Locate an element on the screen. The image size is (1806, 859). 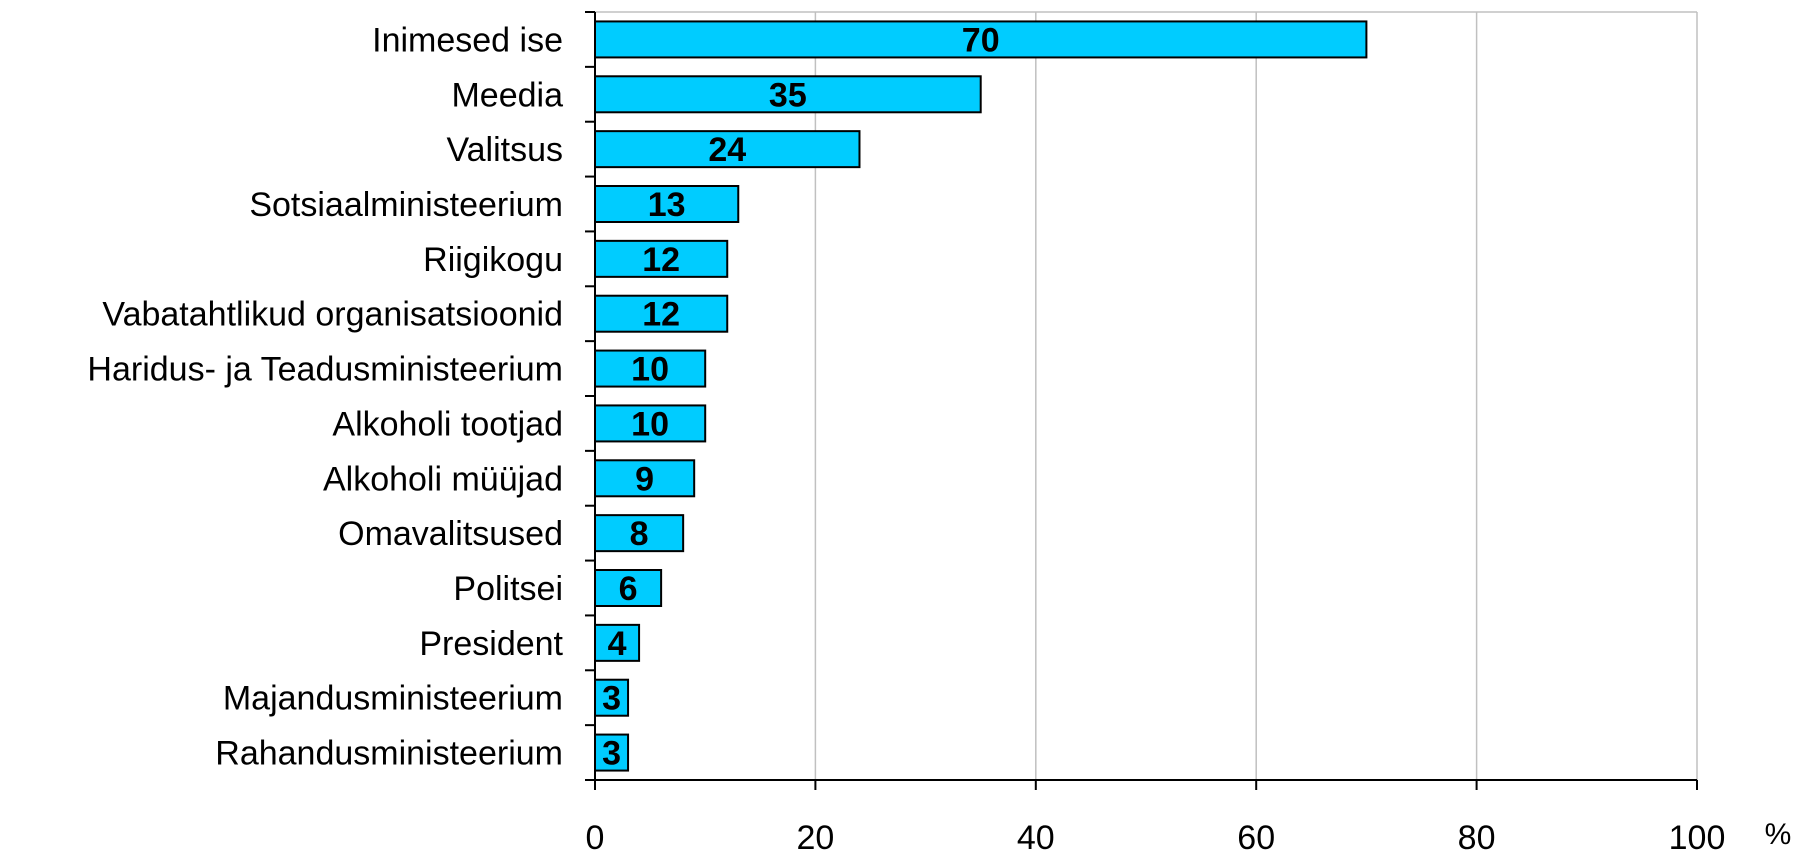
category-label: Politsei is located at coordinates (508, 589).